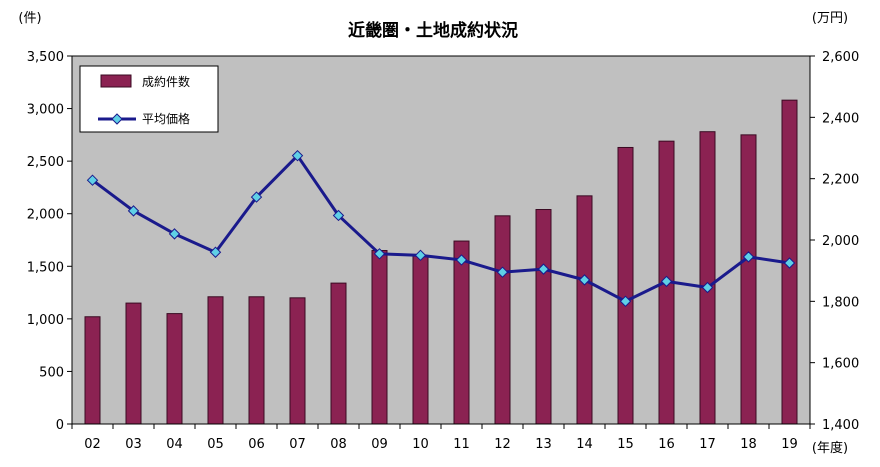 This screenshot has width=880, height=467. What do you see at coordinates (45, 320) in the screenshot?
I see `left-tick-label: 1,000` at bounding box center [45, 320].